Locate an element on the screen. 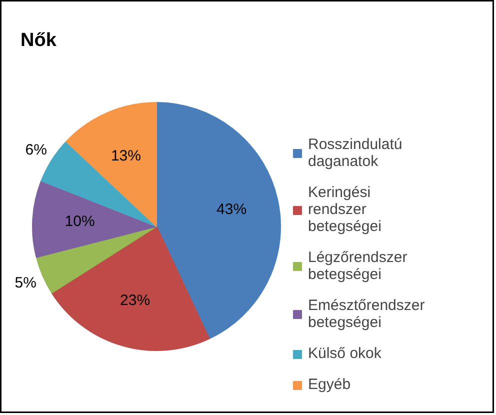 The height and width of the screenshot is (415, 496). chart-title: Nők is located at coordinates (38, 40).